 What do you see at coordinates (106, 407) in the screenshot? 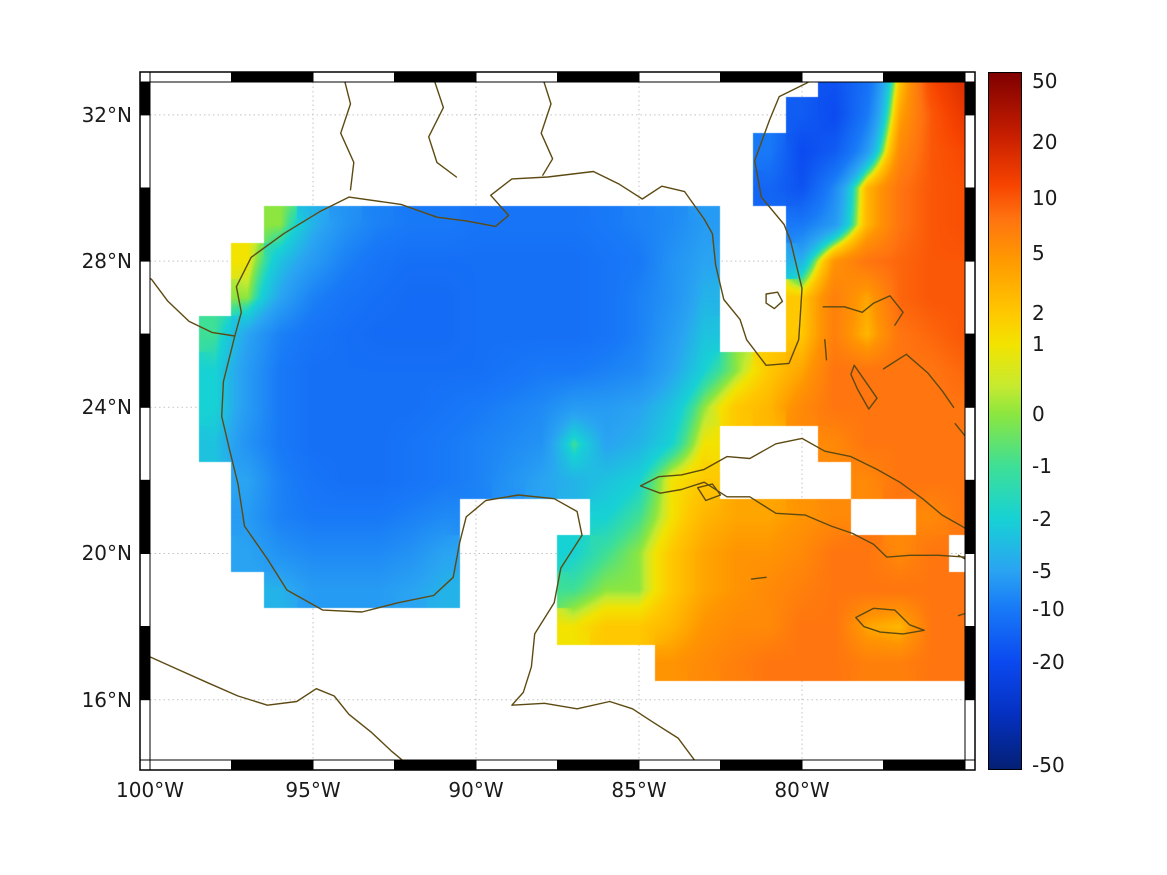
I see `y-tick-label: 24°N` at bounding box center [106, 407].